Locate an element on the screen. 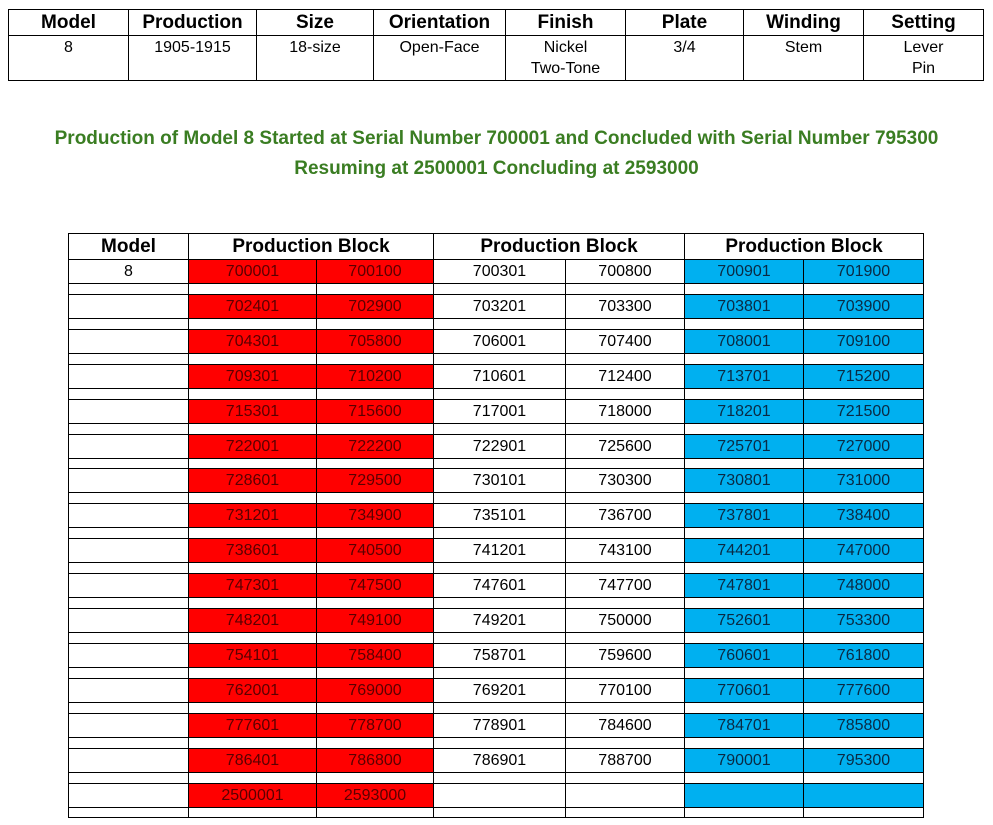  serial-text: 704301 is located at coordinates (252, 341).